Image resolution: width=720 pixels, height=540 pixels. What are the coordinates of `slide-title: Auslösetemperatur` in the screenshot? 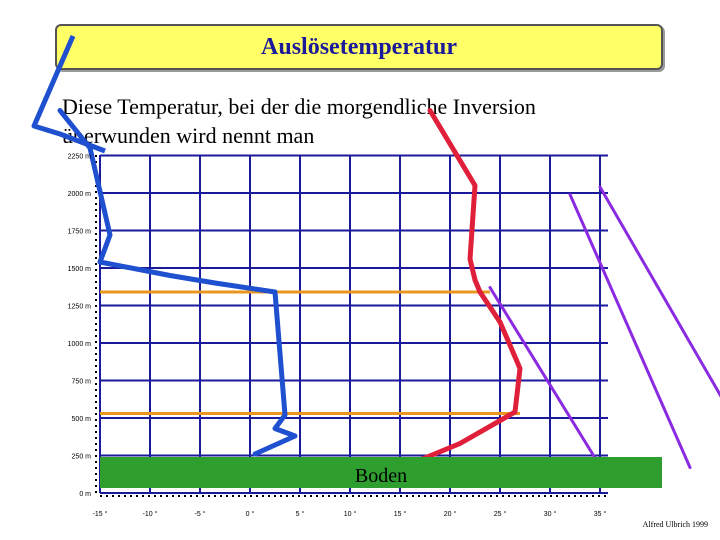 It's located at (359, 46).